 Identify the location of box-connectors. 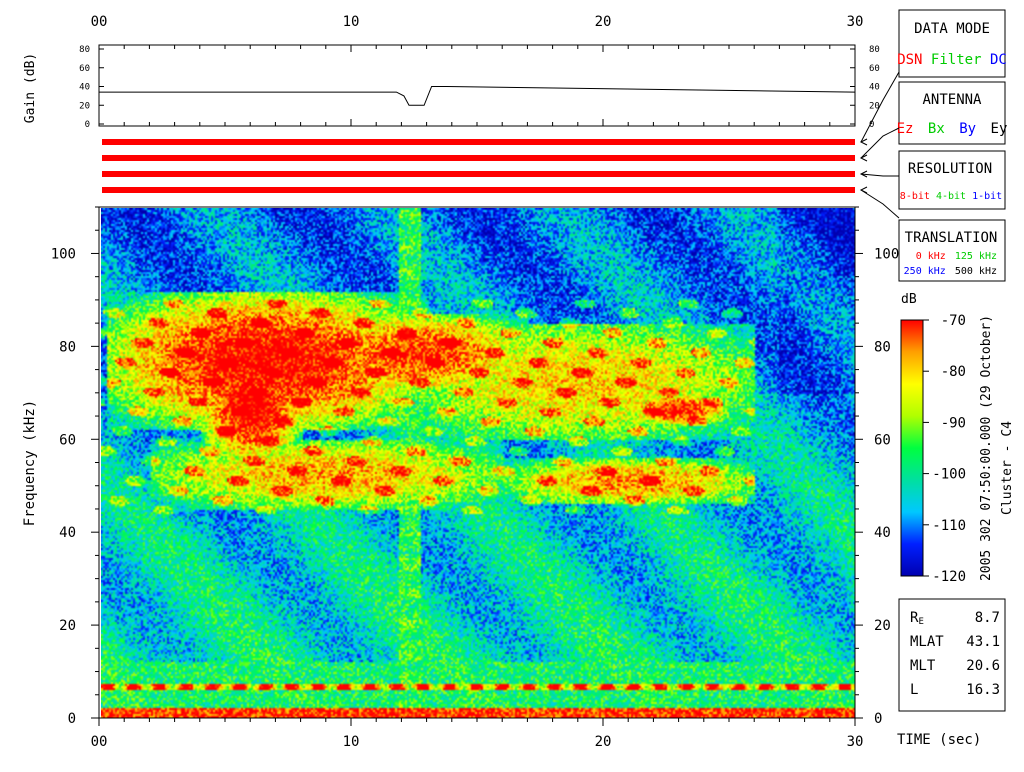
(879, 145).